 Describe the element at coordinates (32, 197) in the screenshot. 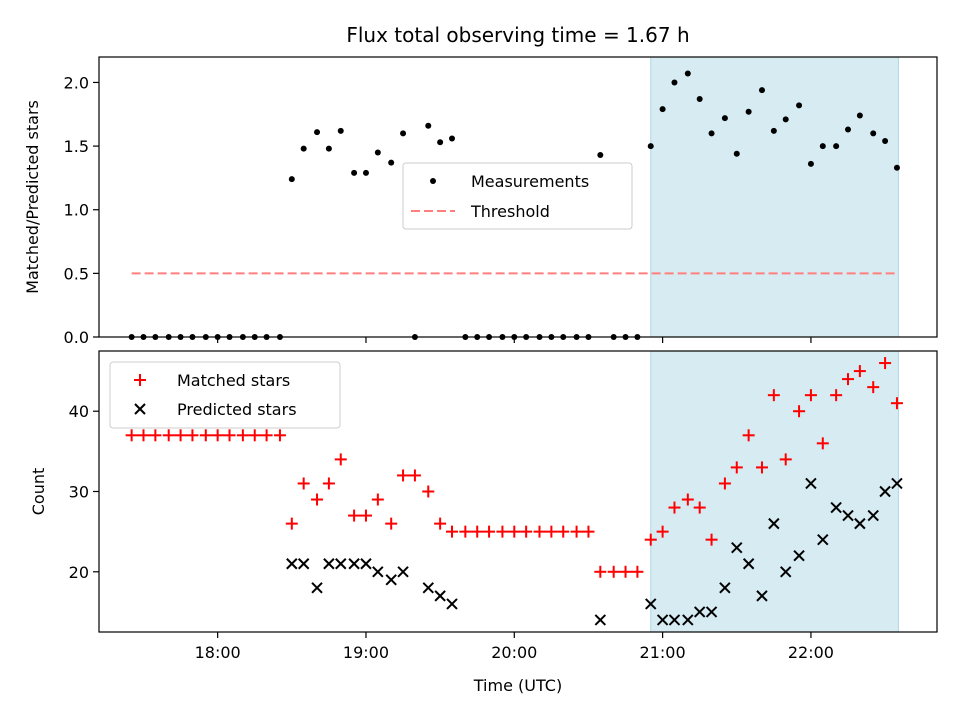

I see `ratio-y-axis-label: Matched/Predicted stars` at that location.